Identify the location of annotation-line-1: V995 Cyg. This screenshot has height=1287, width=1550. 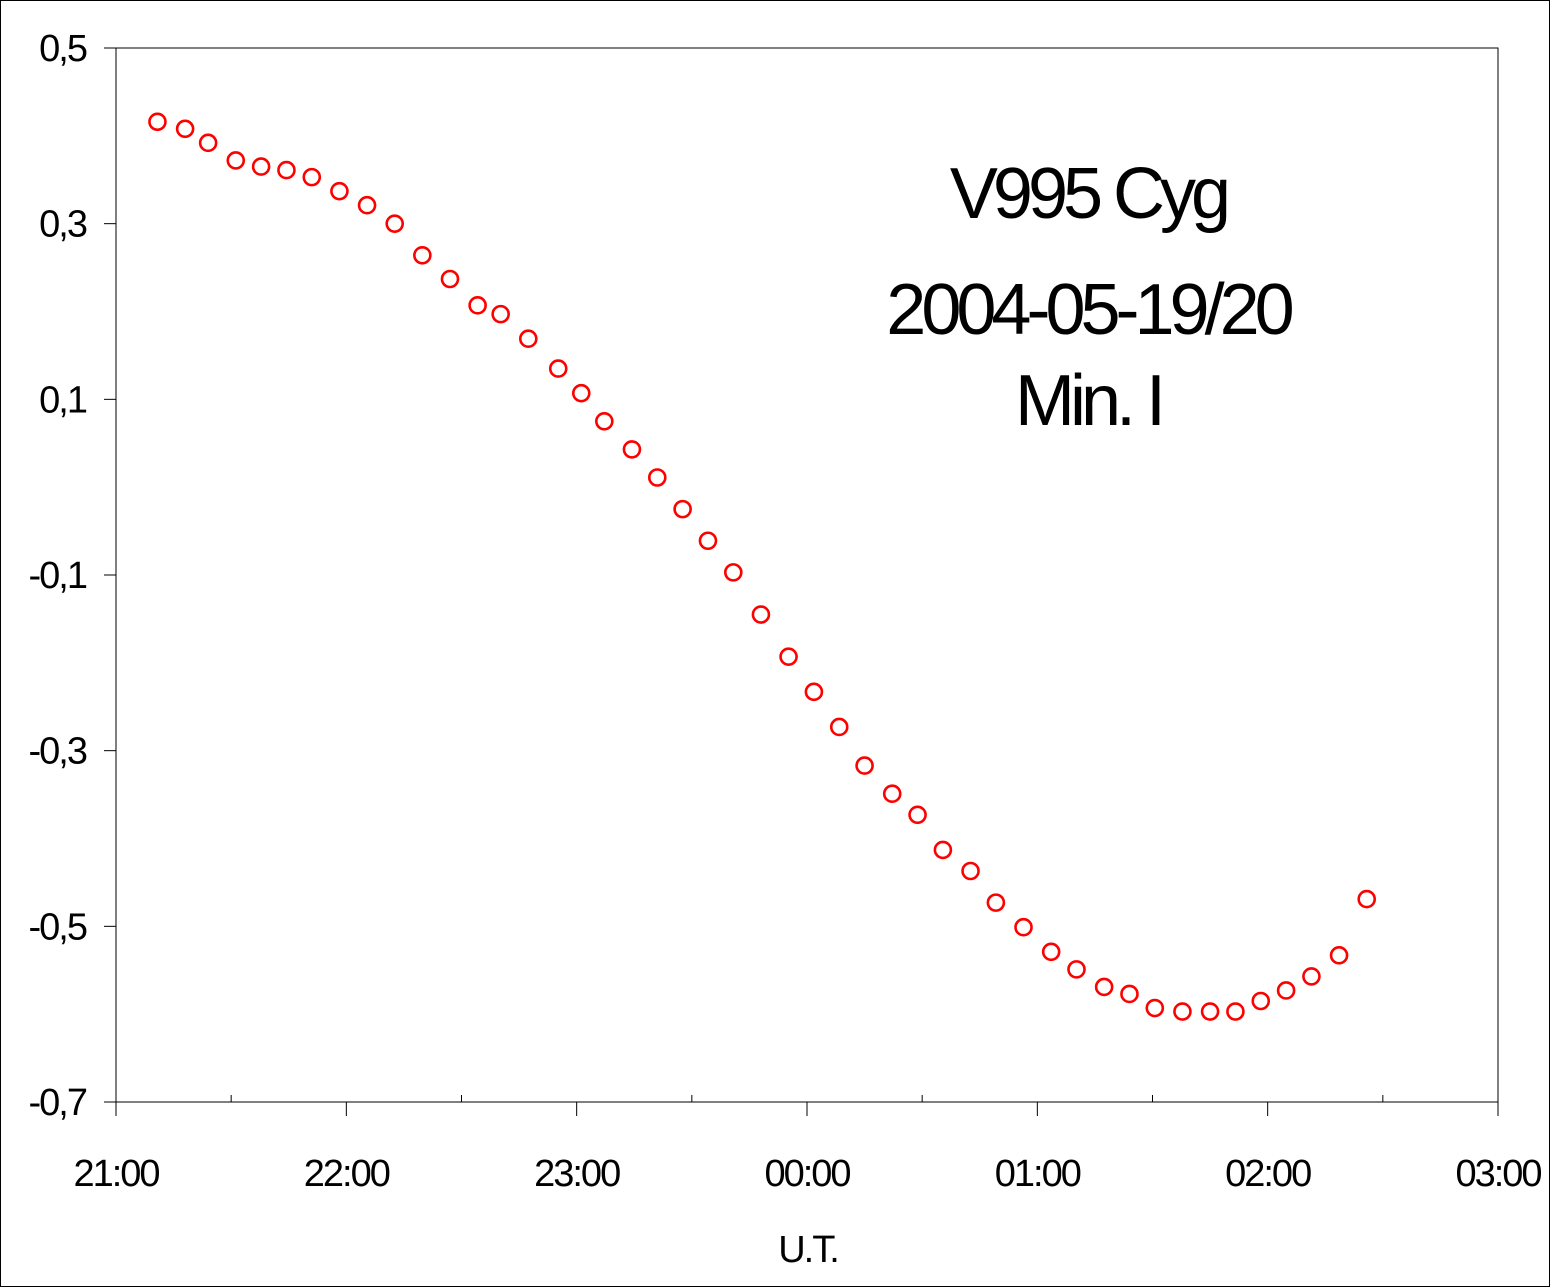
(1088, 194).